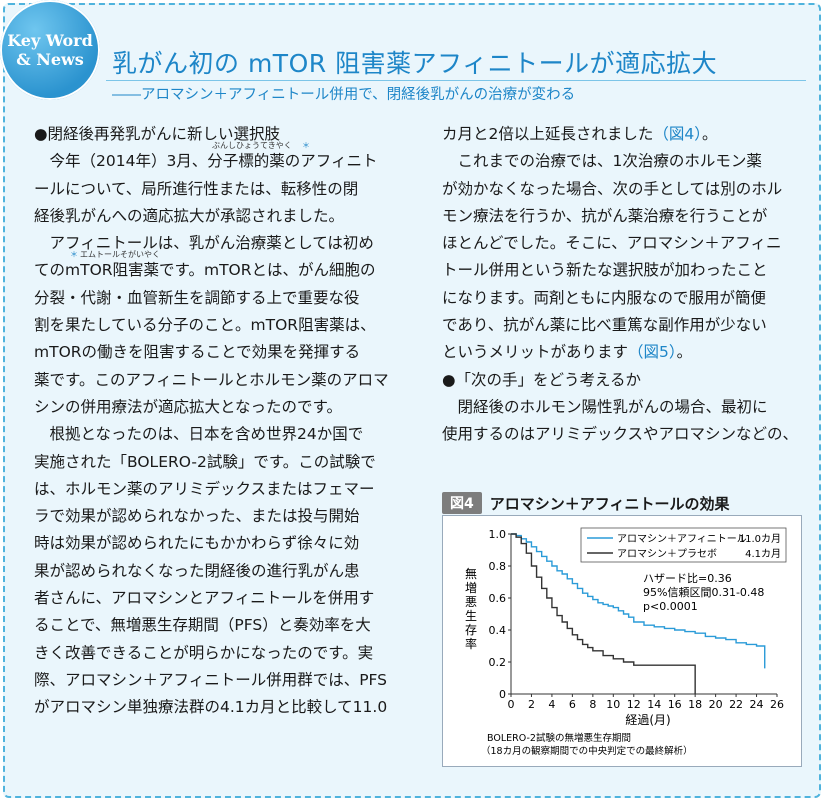  I want to click on x-axis-label: 経過(月), so click(647, 720).